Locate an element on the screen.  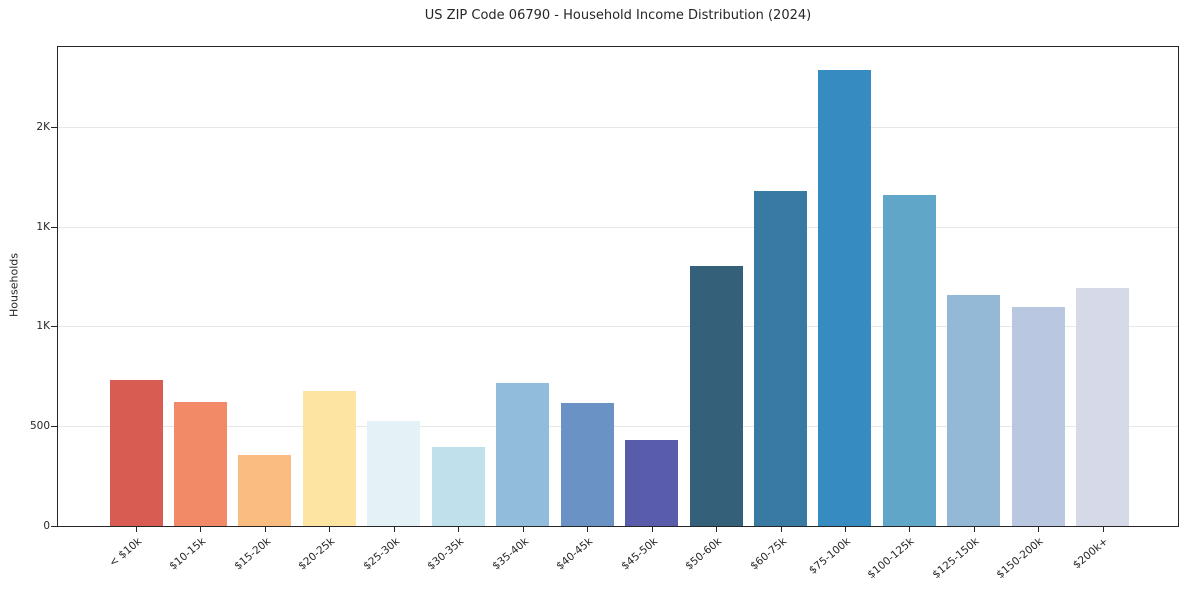
gridline-y-2000 is located at coordinates (618, 127).